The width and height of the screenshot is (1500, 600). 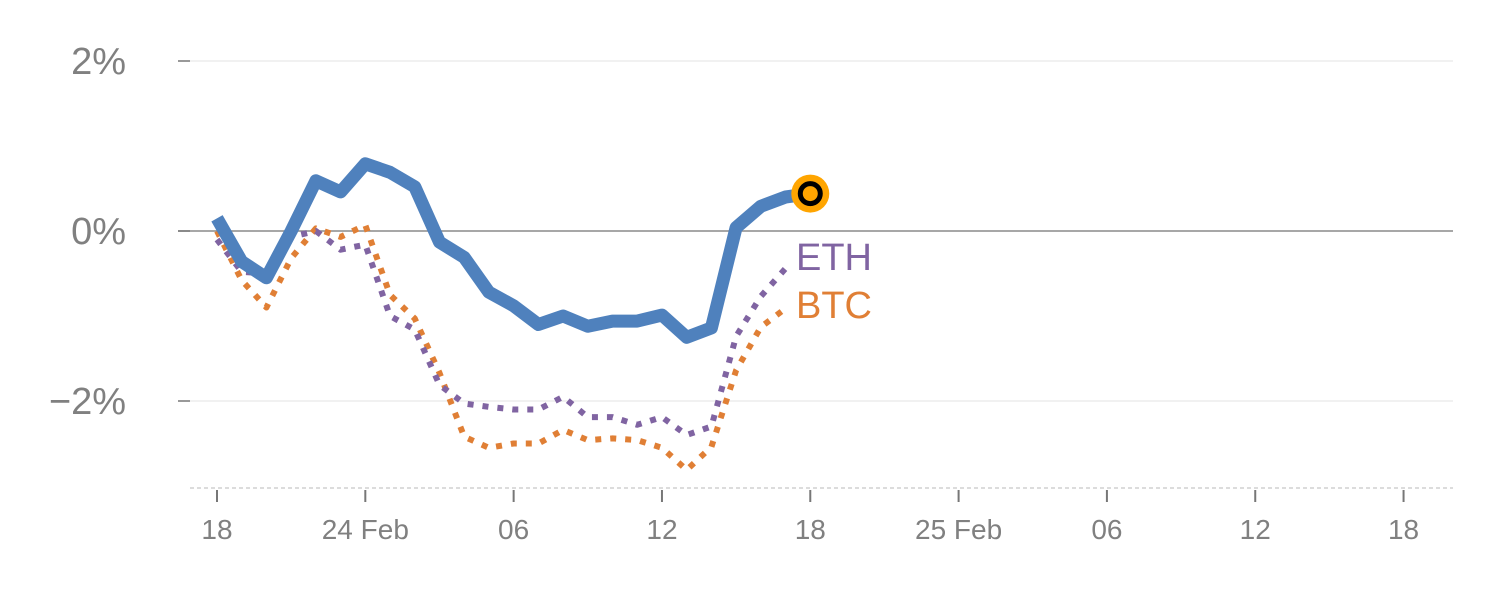 I want to click on marker-dot, so click(x=810, y=194).